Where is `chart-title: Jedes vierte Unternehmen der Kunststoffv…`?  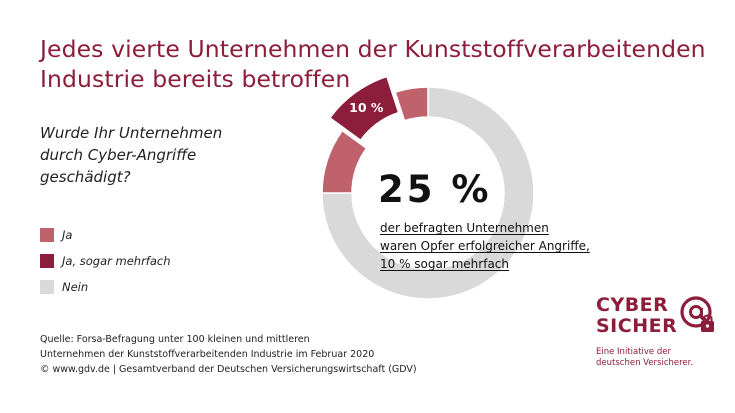
chart-title: Jedes vierte Unternehmen der Kunststoffv… is located at coordinates (380, 64).